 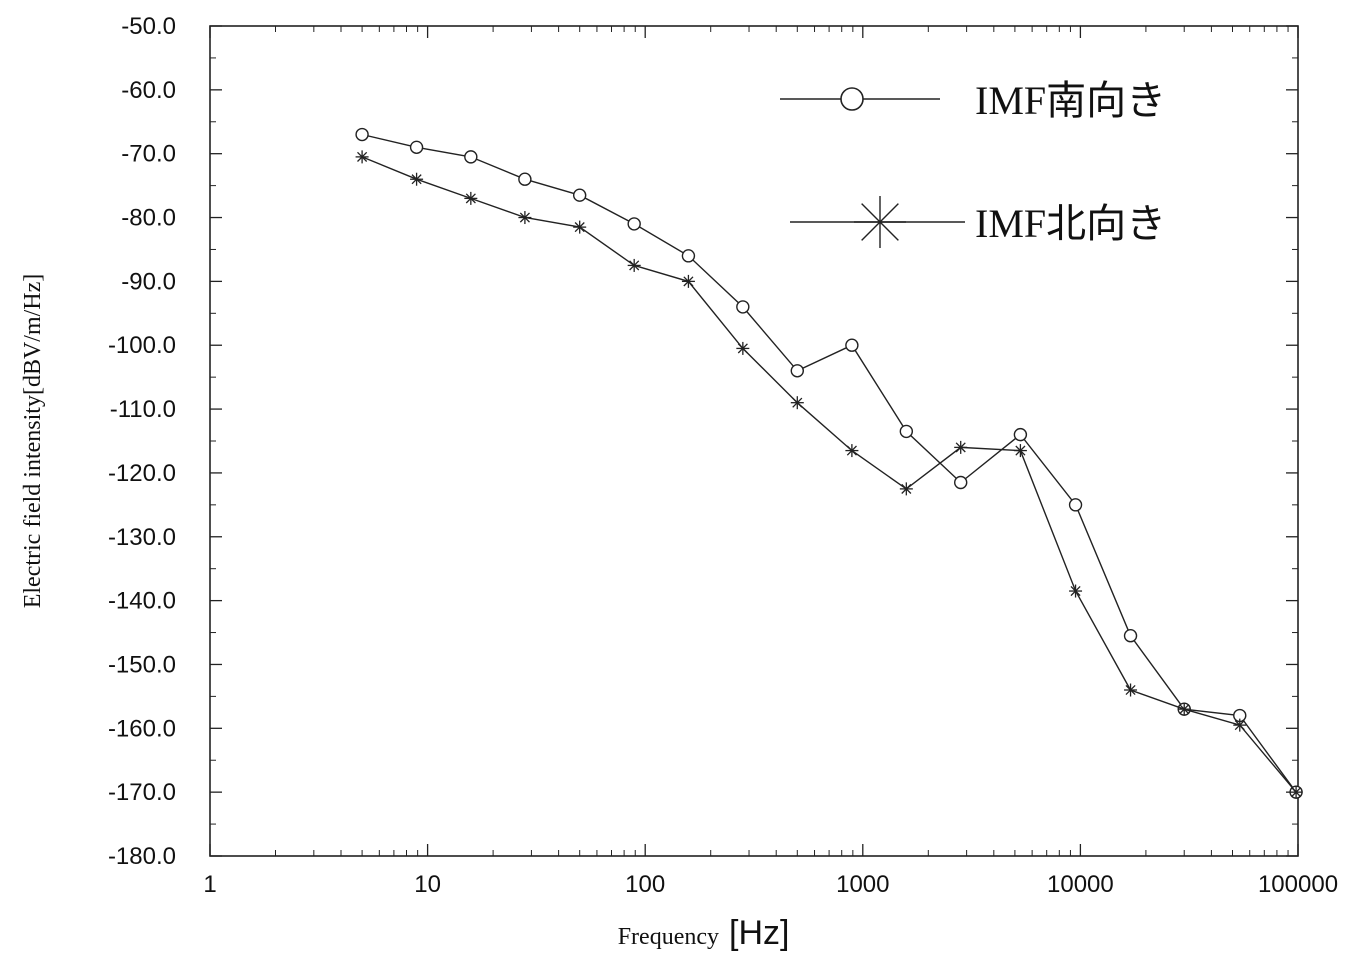 I want to click on y-tick-label: -180.0, so click(x=142, y=856).